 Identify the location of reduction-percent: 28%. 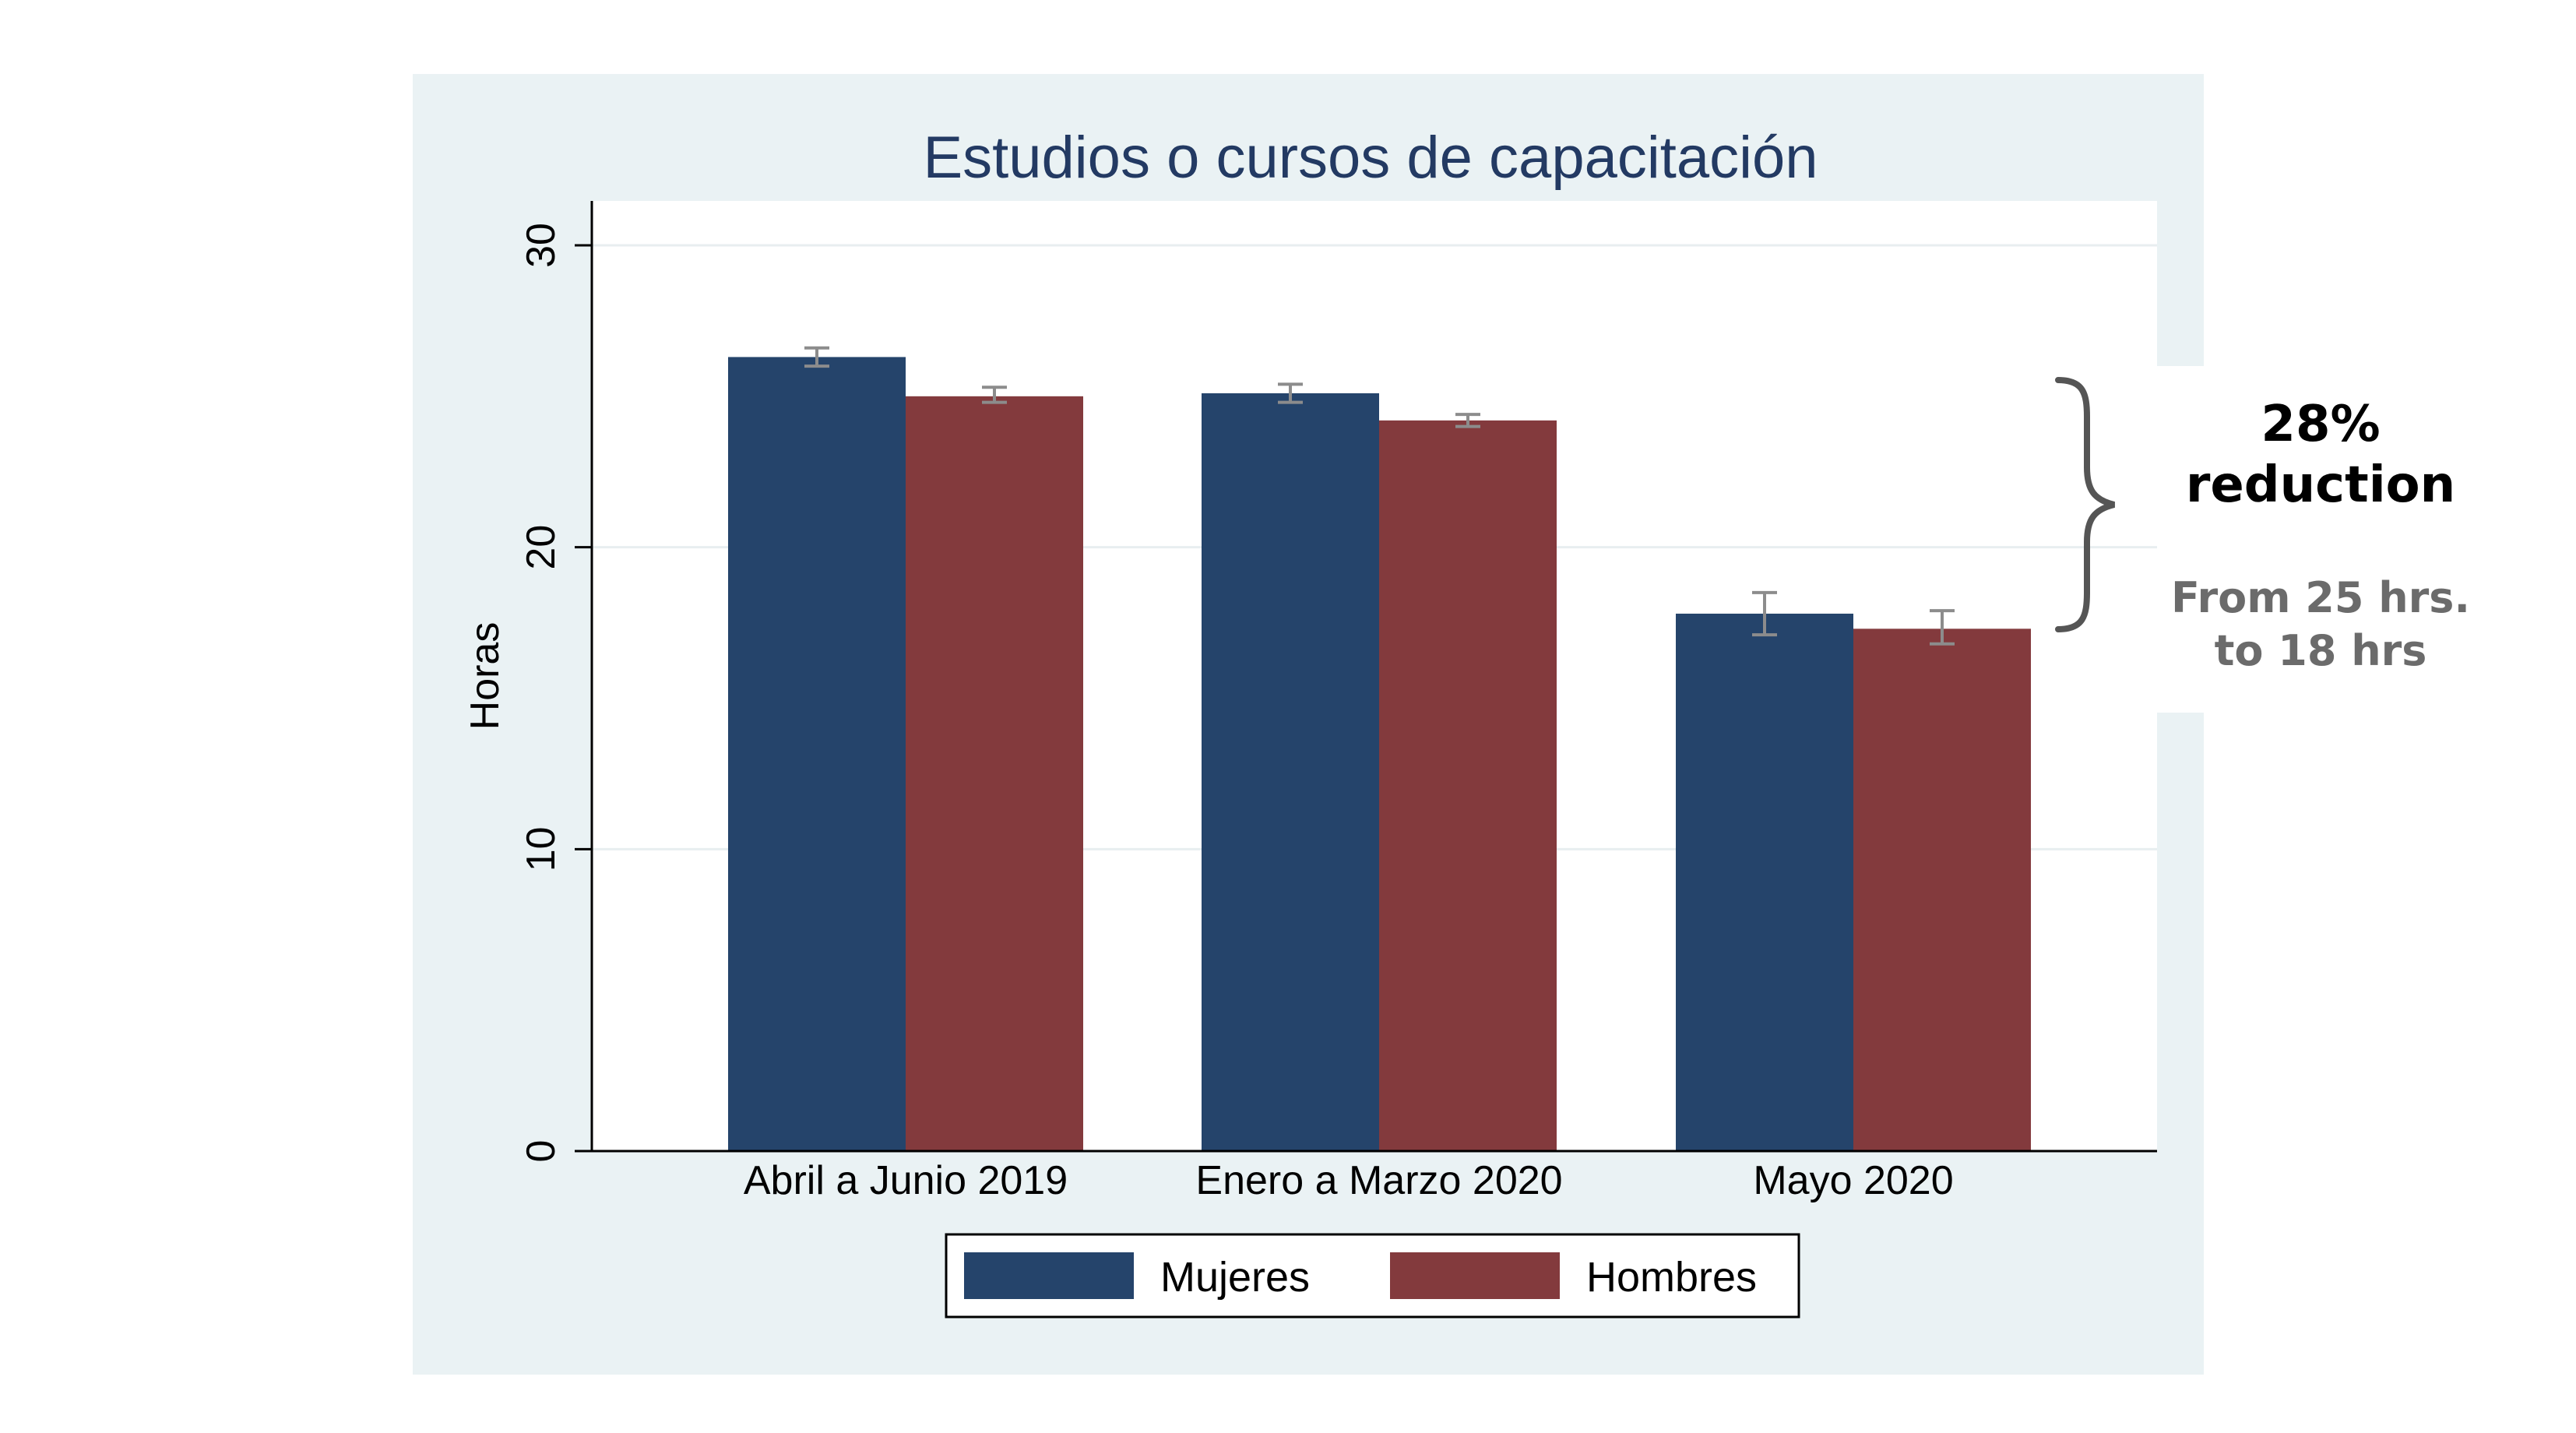
(2321, 424).